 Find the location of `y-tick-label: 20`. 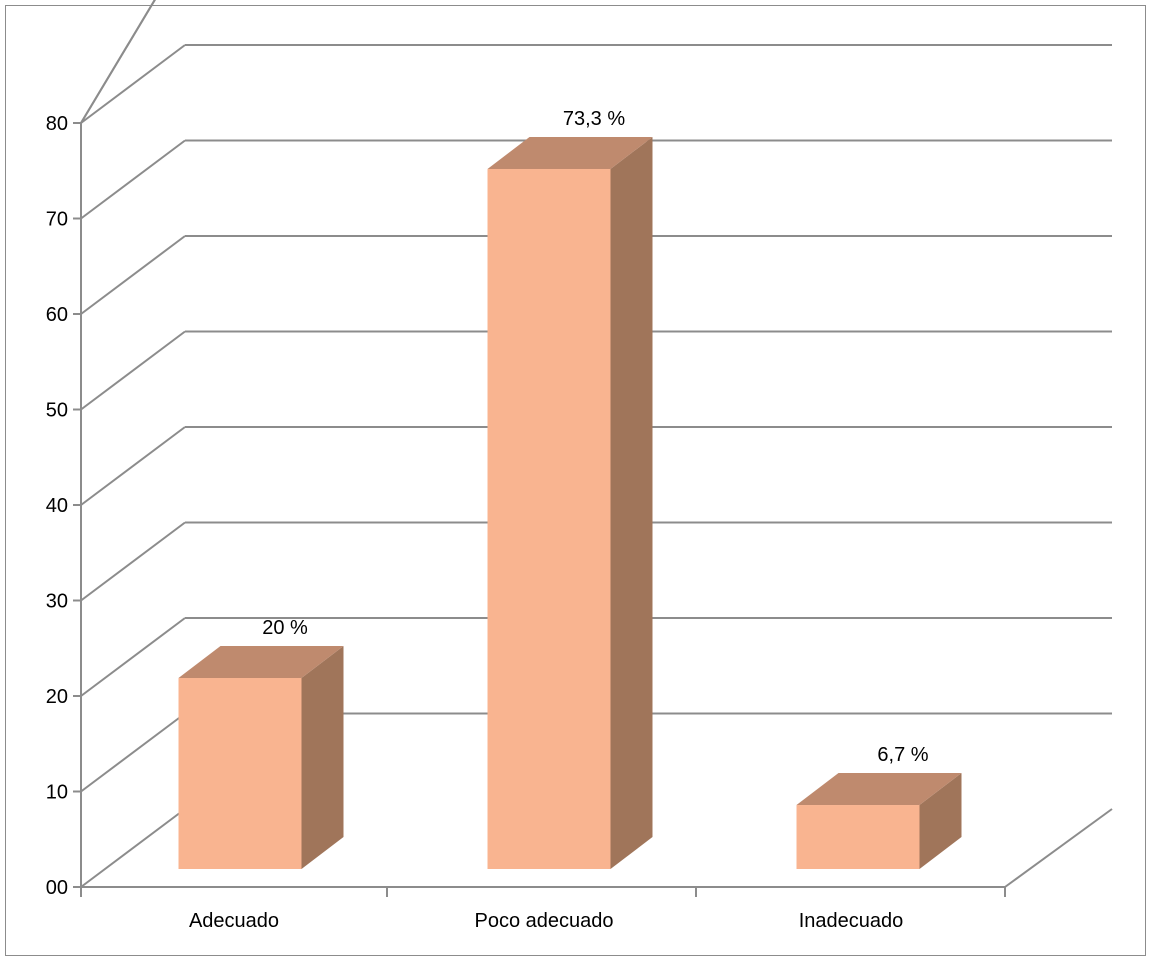

y-tick-label: 20 is located at coordinates (57, 697).